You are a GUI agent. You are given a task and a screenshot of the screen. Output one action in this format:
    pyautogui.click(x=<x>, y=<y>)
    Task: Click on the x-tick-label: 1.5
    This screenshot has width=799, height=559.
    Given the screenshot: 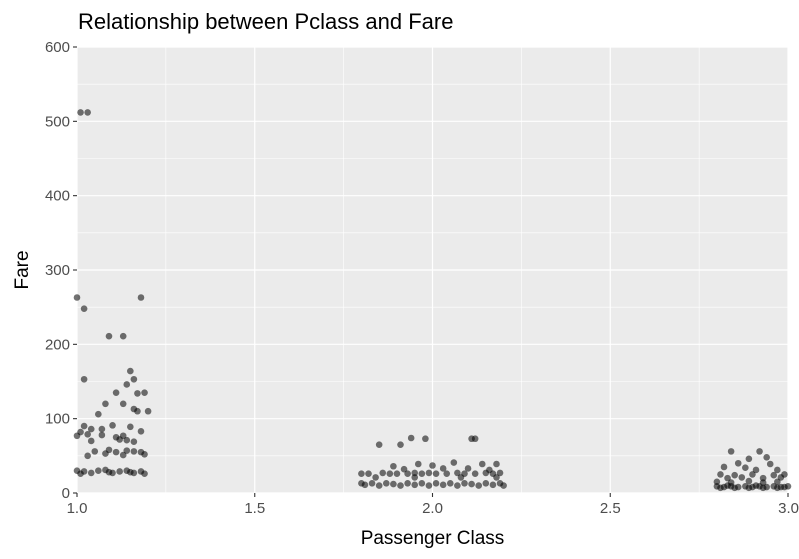 What is the action you would take?
    pyautogui.click(x=254, y=508)
    